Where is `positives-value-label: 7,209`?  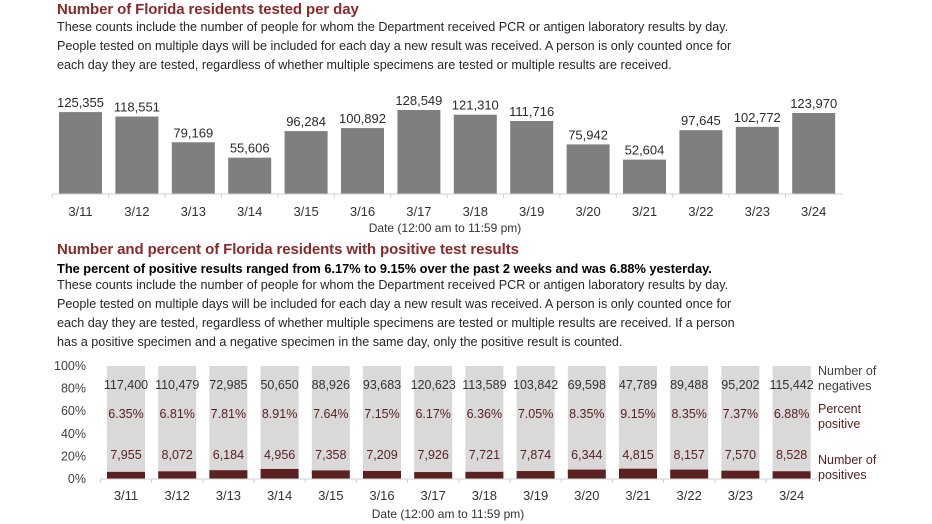
positives-value-label: 7,209 is located at coordinates (381, 455).